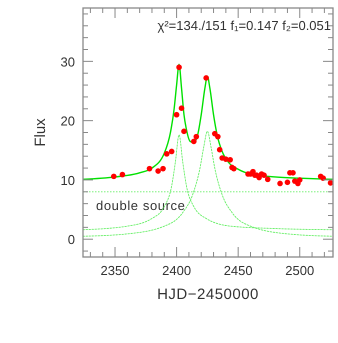  What do you see at coordinates (141, 205) in the screenshot?
I see `ref-line-label: double source` at bounding box center [141, 205].